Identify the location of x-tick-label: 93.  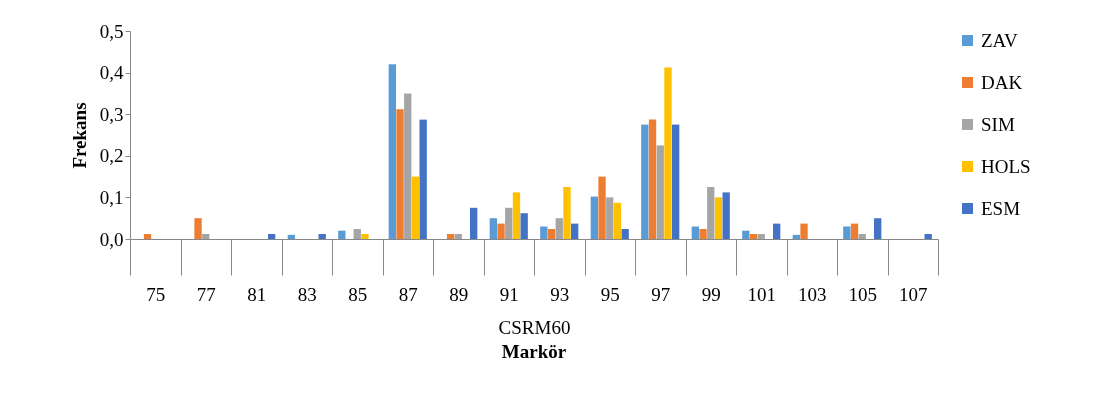
(560, 294).